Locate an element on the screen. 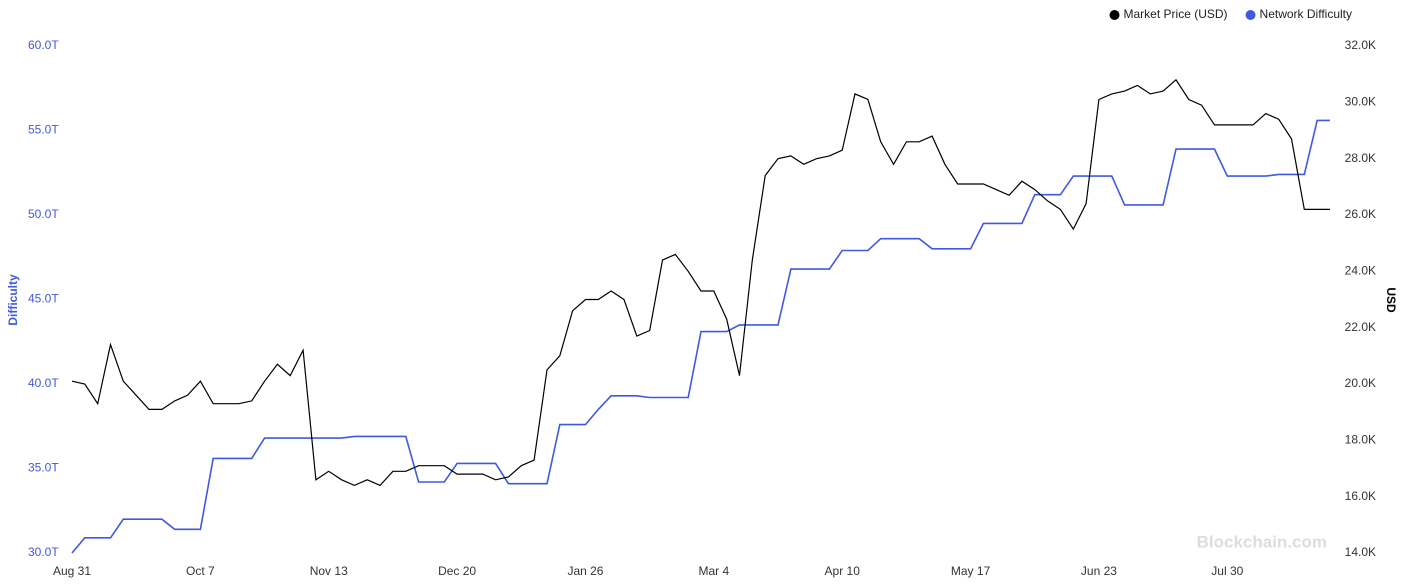  x-tick-label: Jan 26 is located at coordinates (585, 571).